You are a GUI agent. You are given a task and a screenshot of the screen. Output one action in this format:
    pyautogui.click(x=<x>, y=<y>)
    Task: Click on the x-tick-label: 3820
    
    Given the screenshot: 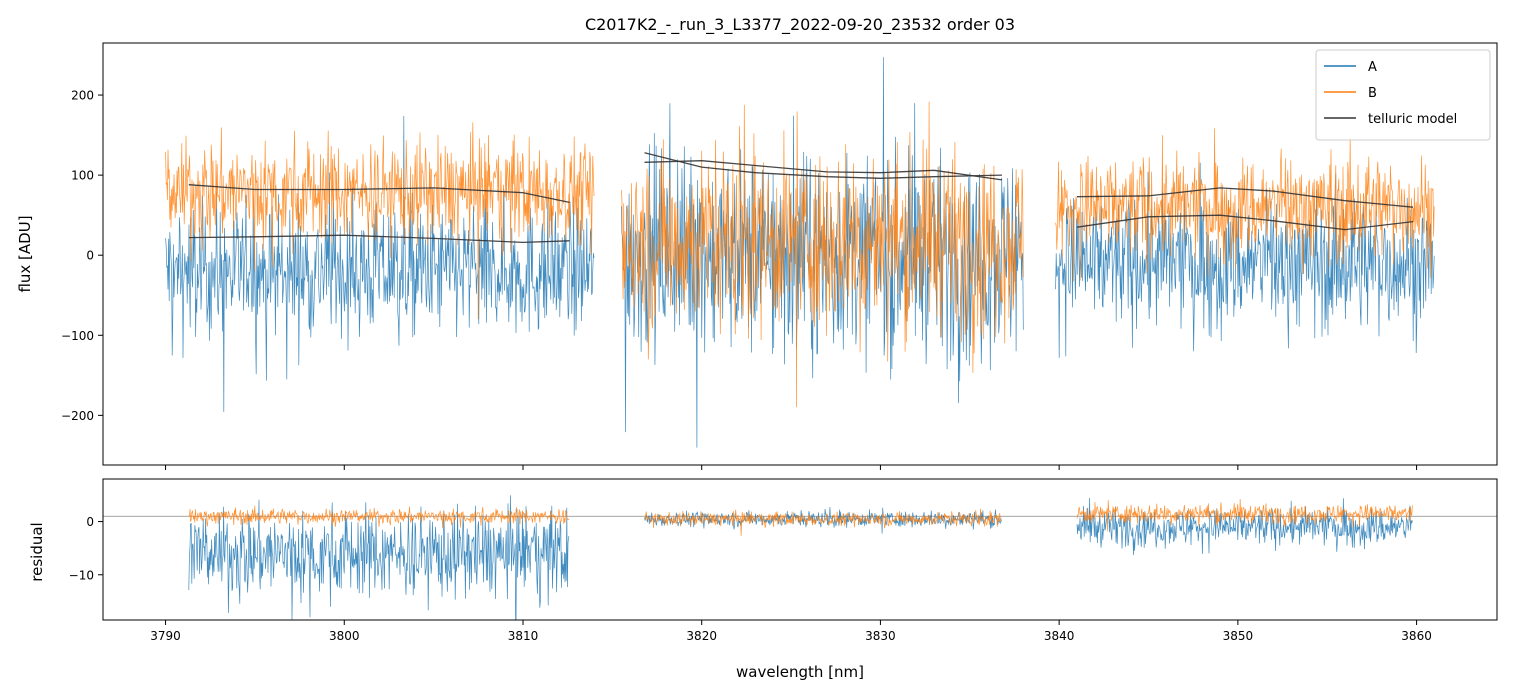 What is the action you would take?
    pyautogui.click(x=701, y=636)
    